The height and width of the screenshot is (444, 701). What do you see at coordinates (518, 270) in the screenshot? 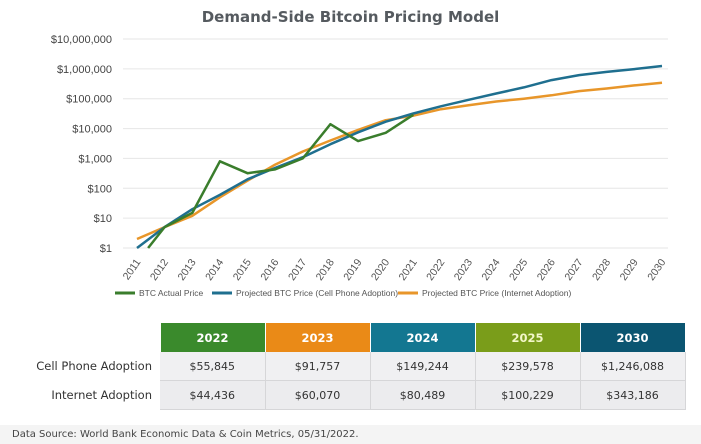
I see `x-tick-label: 2025` at bounding box center [518, 270].